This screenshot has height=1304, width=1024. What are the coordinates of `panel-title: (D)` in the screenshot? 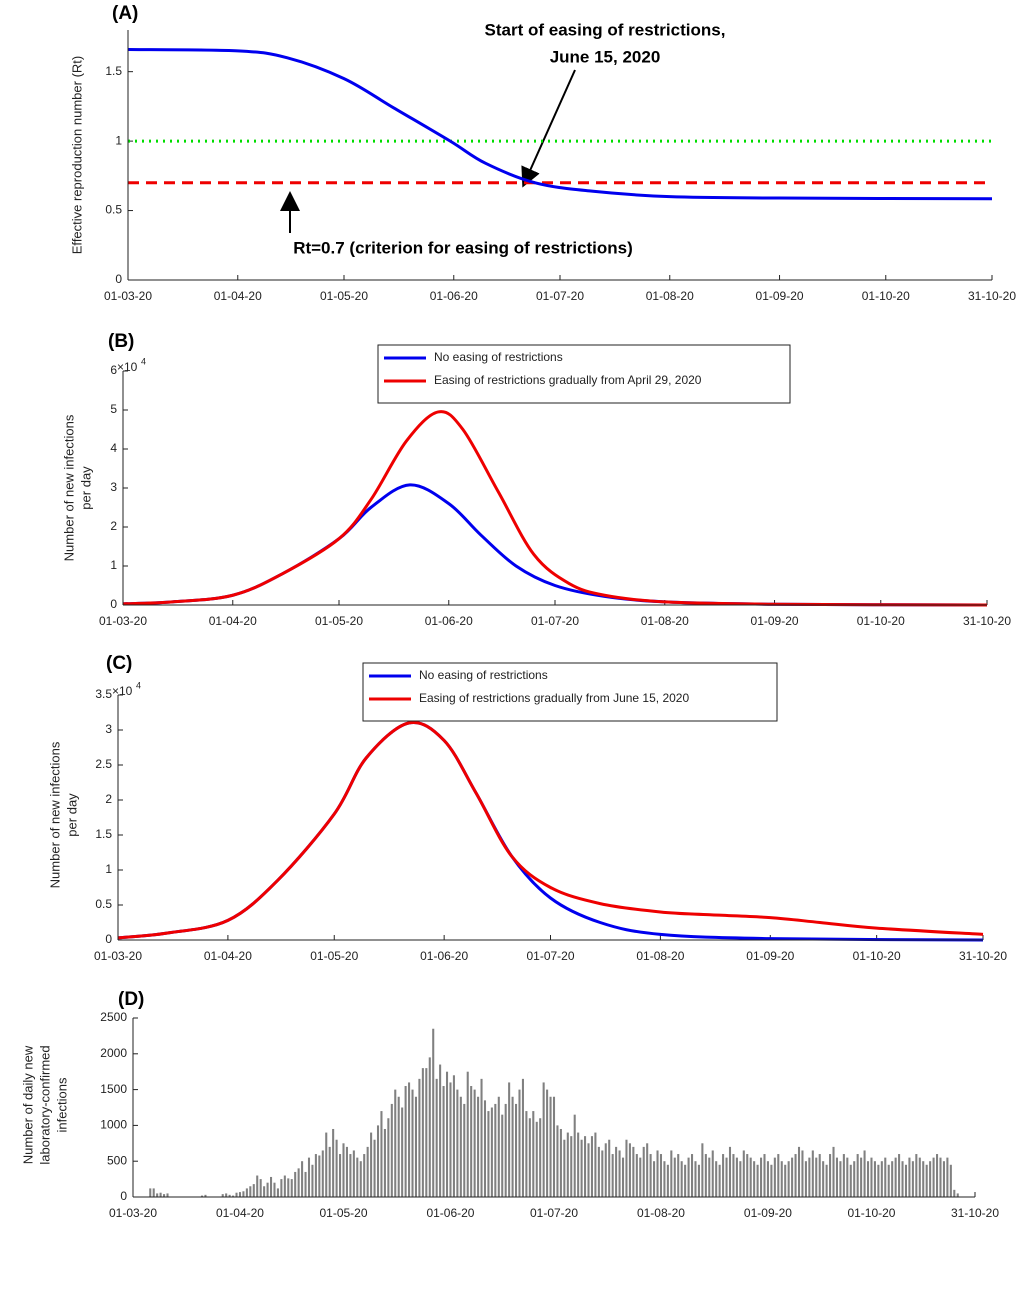 It's located at (131, 999).